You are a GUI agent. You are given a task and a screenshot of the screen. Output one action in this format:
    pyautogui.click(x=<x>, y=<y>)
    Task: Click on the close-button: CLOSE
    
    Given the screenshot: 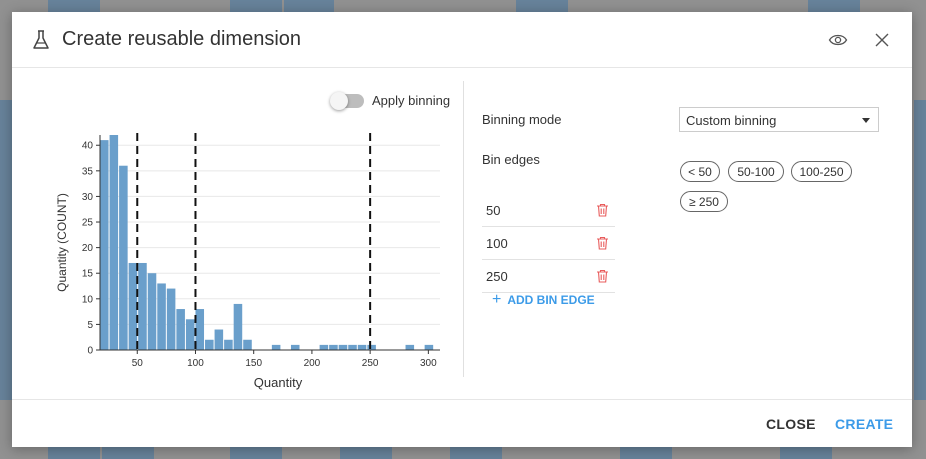 What is the action you would take?
    pyautogui.click(x=791, y=424)
    